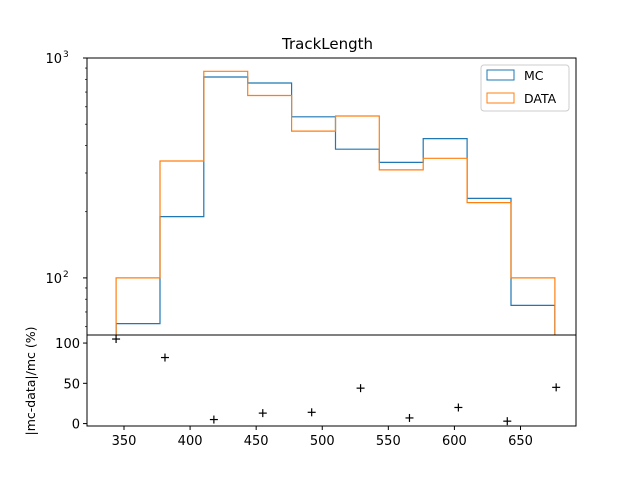  What do you see at coordinates (322, 441) in the screenshot?
I see `x-tick-label: 500` at bounding box center [322, 441].